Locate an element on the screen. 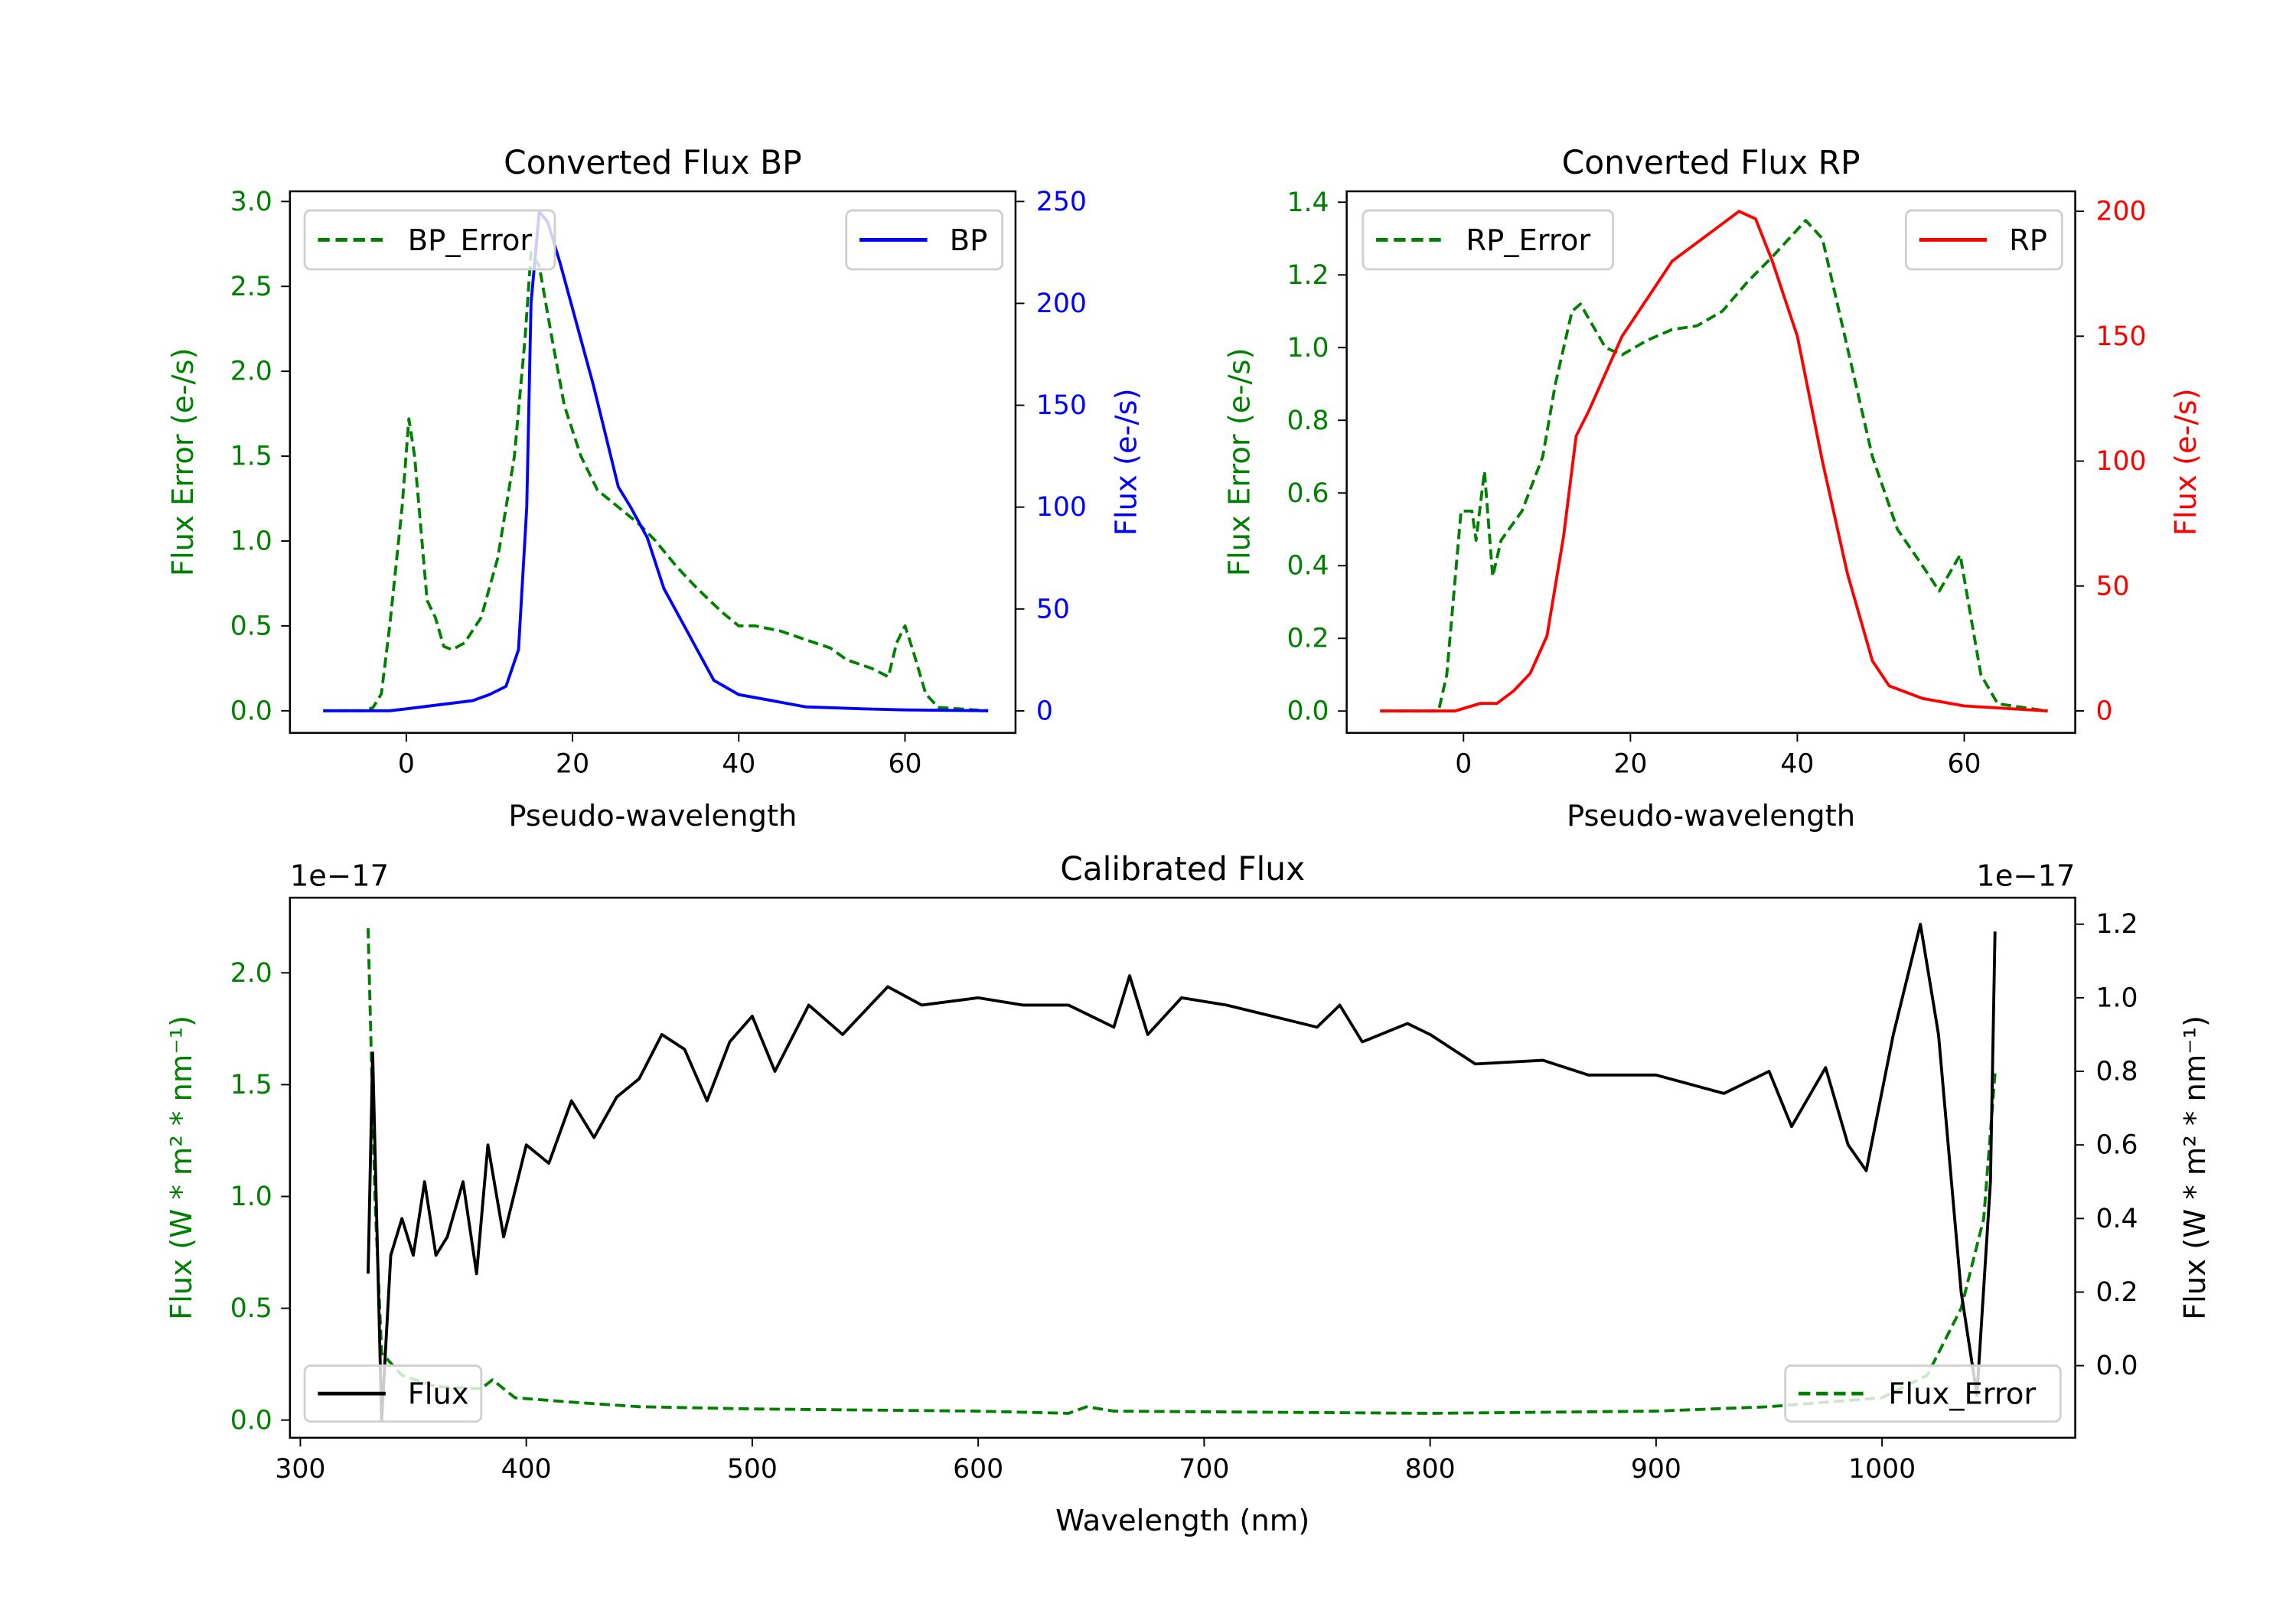  y-tick-label-left: 0.8 is located at coordinates (1308, 421).